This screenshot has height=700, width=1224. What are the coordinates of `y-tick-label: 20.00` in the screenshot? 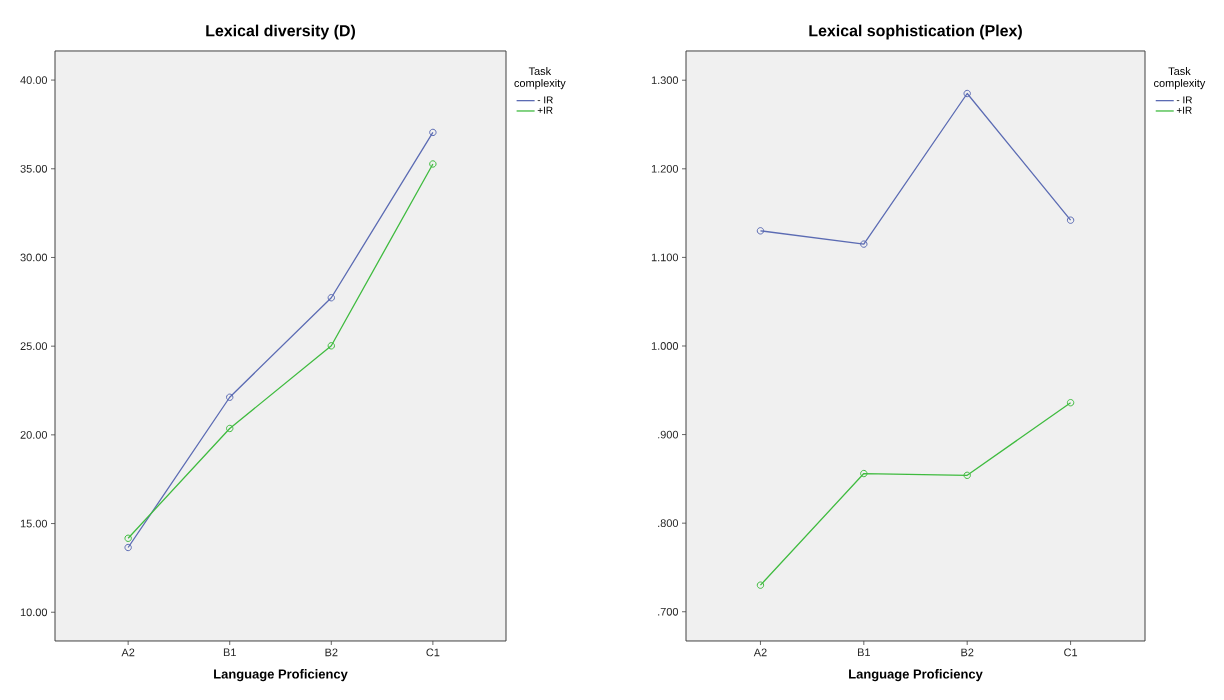 It's located at (34, 434).